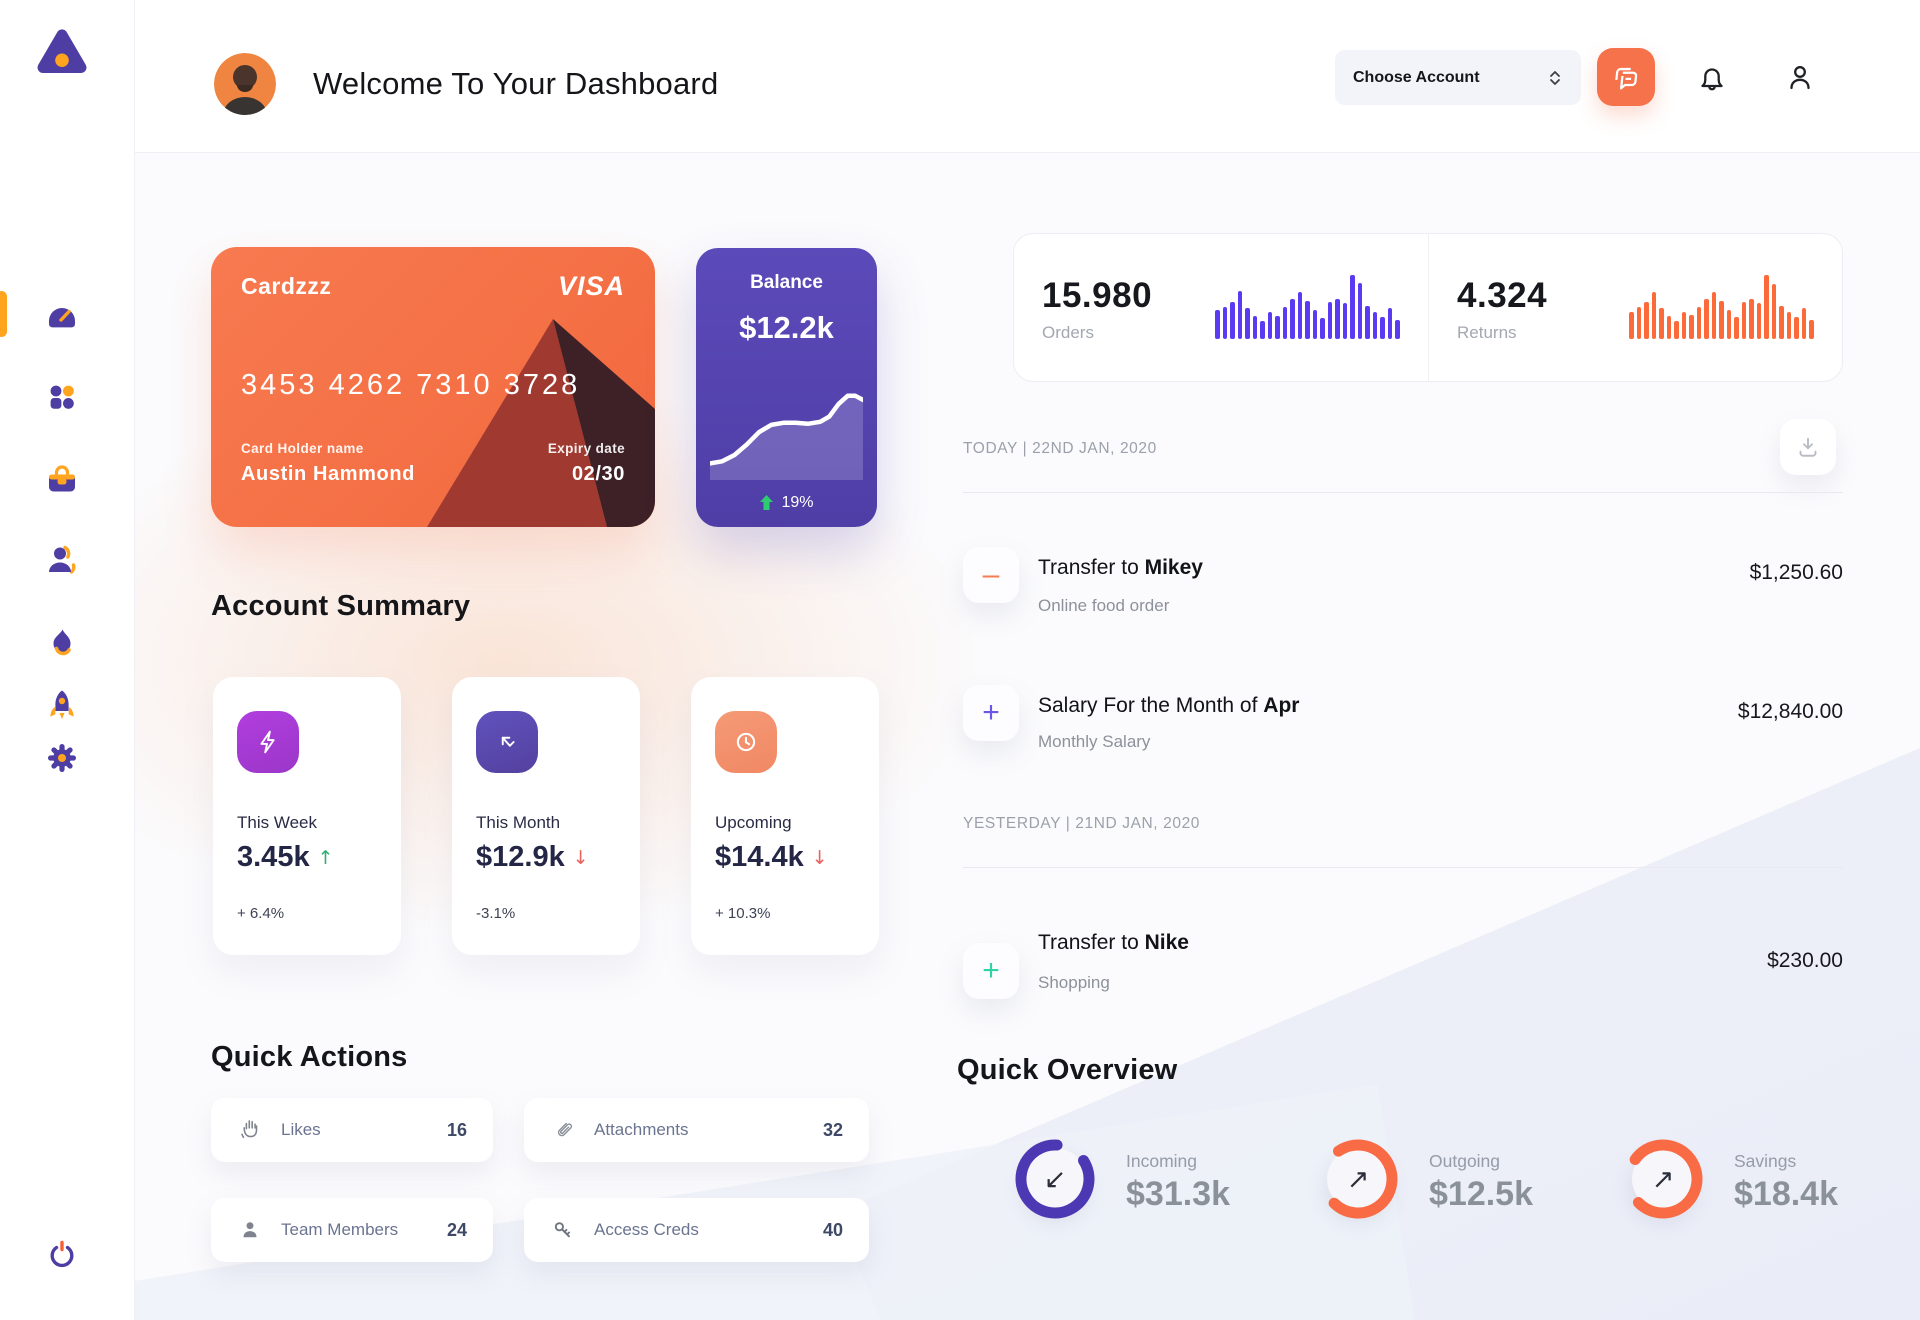 The width and height of the screenshot is (1920, 1320). What do you see at coordinates (1790, 711) in the screenshot?
I see `transaction-amount: $12,840.00` at bounding box center [1790, 711].